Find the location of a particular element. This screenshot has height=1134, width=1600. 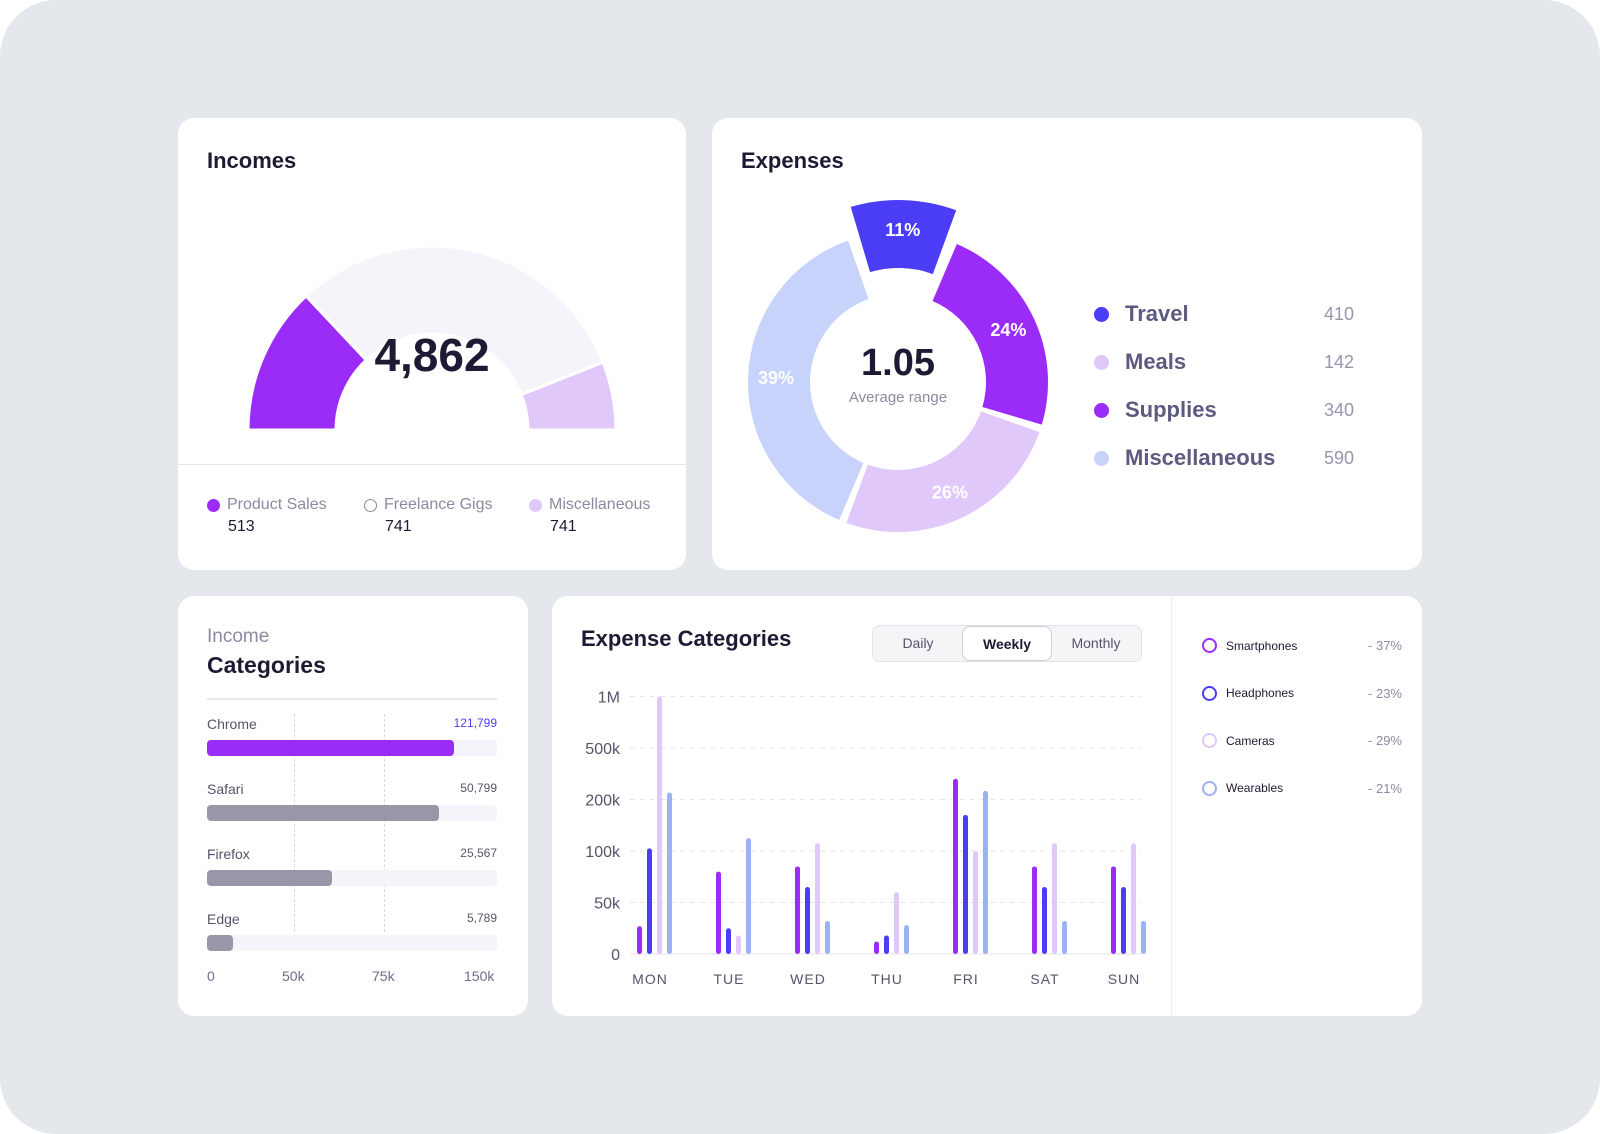

browser-row-firefox: Firefox 25,567 is located at coordinates (352, 866).